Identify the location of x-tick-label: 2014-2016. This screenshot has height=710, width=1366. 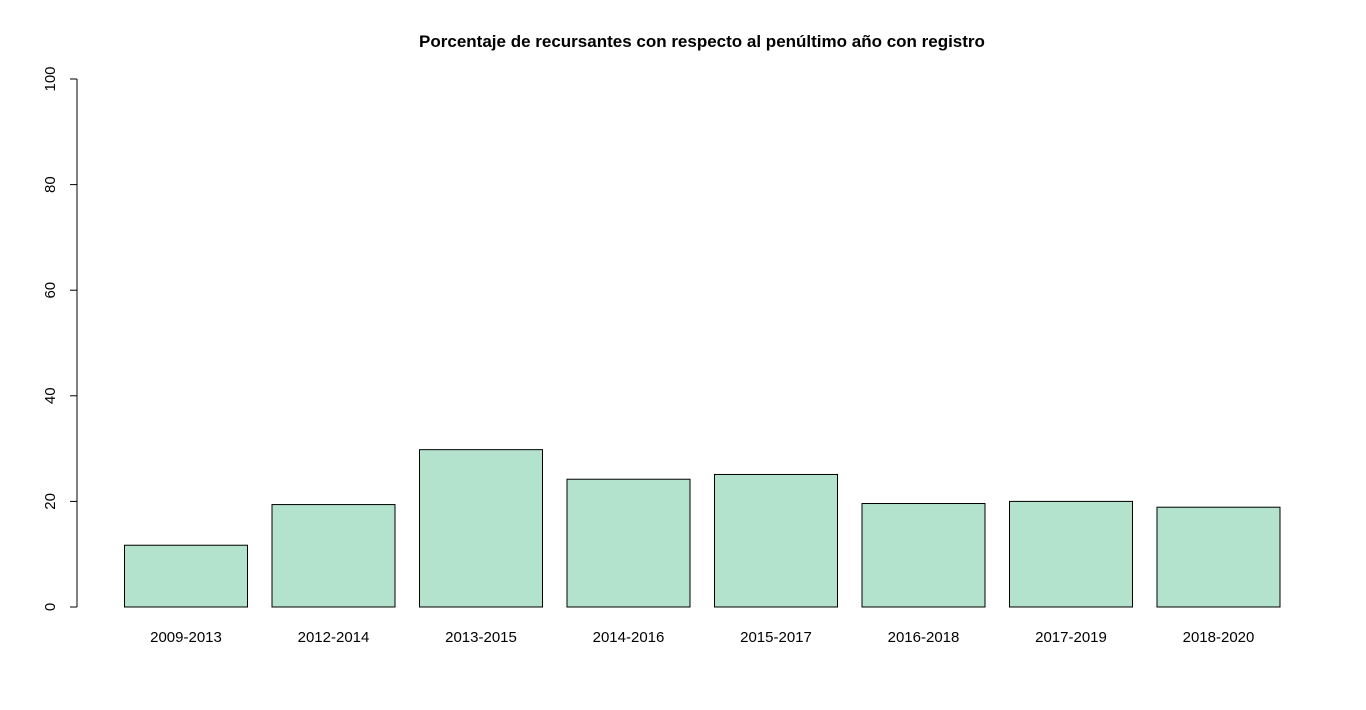
(629, 637).